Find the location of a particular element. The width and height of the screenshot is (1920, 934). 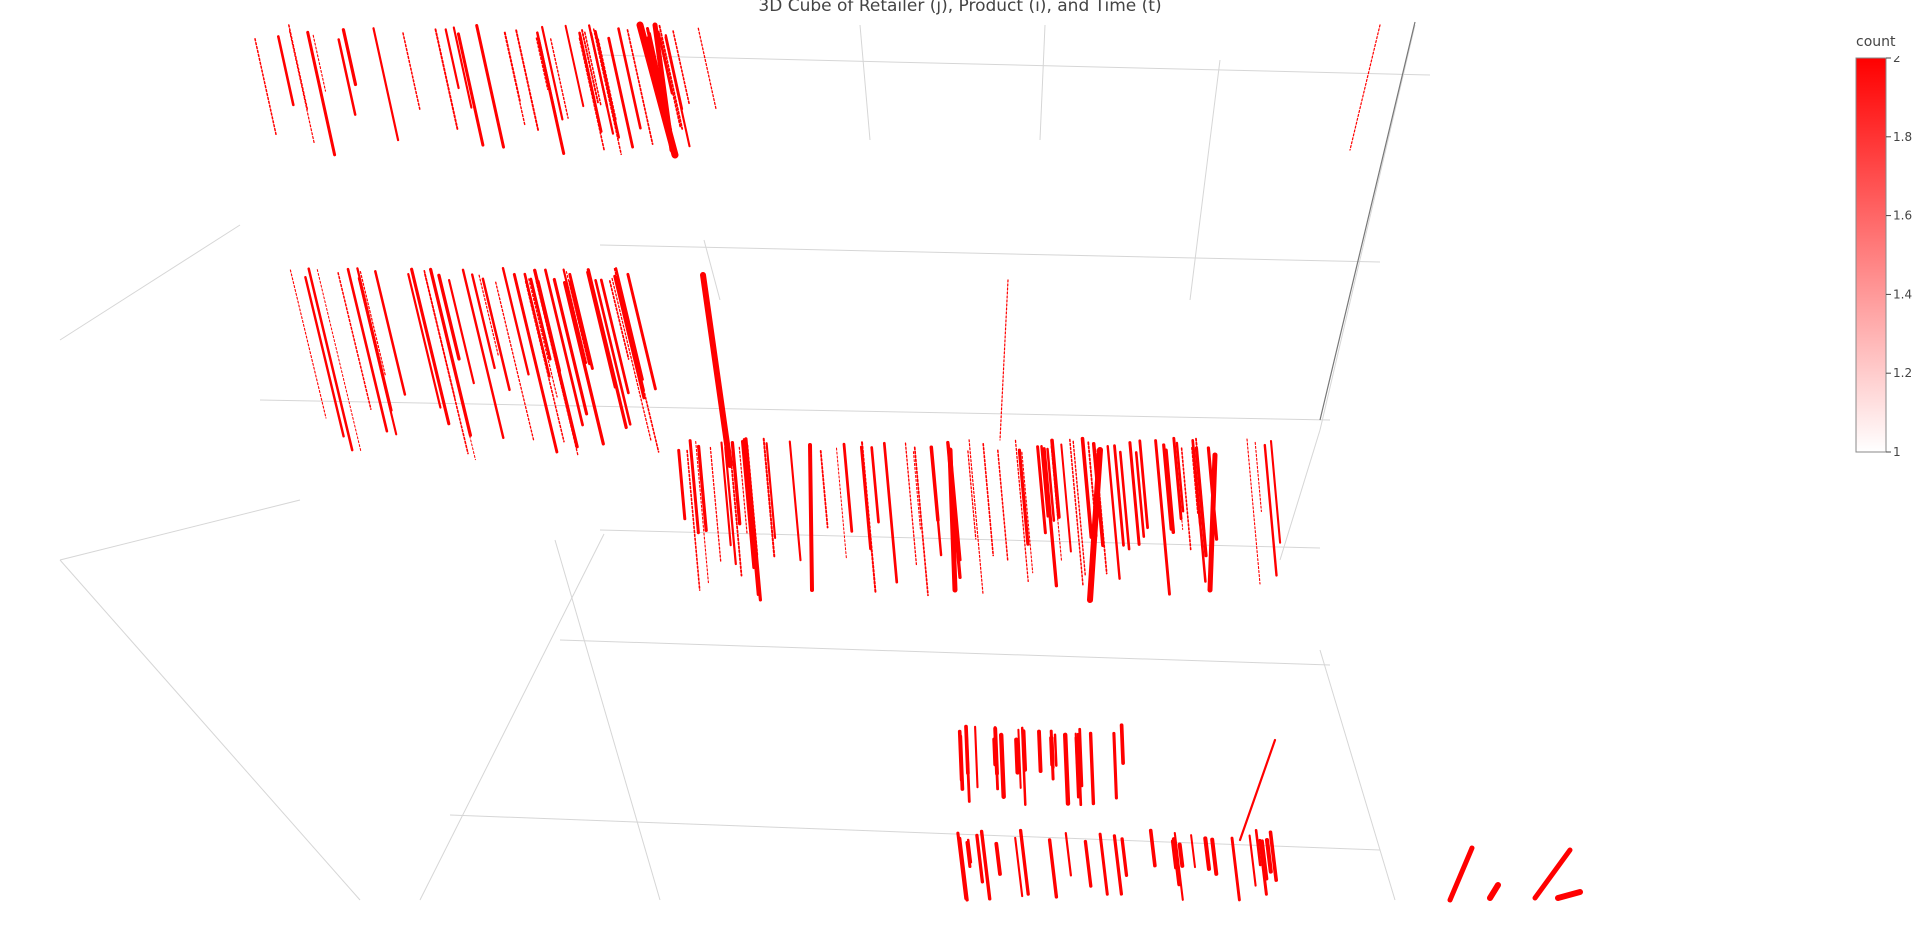

colorbar-ticks: 1 1.2 1.4 1.6 1.8 2 is located at coordinates (1899, 256).